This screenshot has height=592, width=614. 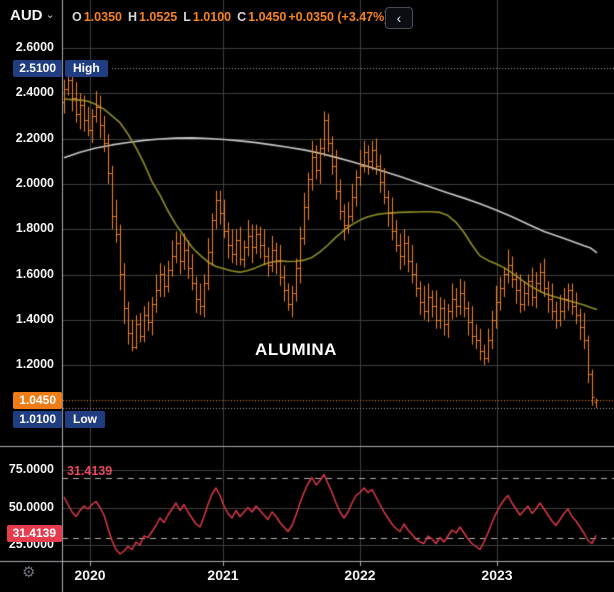 What do you see at coordinates (77, 17) in the screenshot?
I see `open-label: O` at bounding box center [77, 17].